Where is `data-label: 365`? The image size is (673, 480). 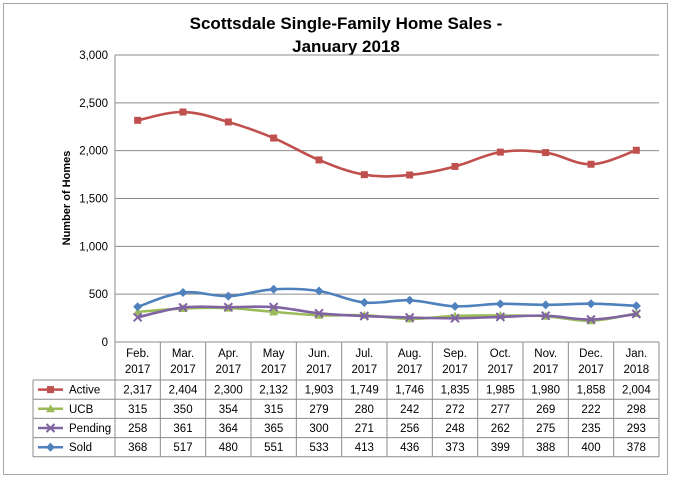
data-label: 365 is located at coordinates (273, 429).